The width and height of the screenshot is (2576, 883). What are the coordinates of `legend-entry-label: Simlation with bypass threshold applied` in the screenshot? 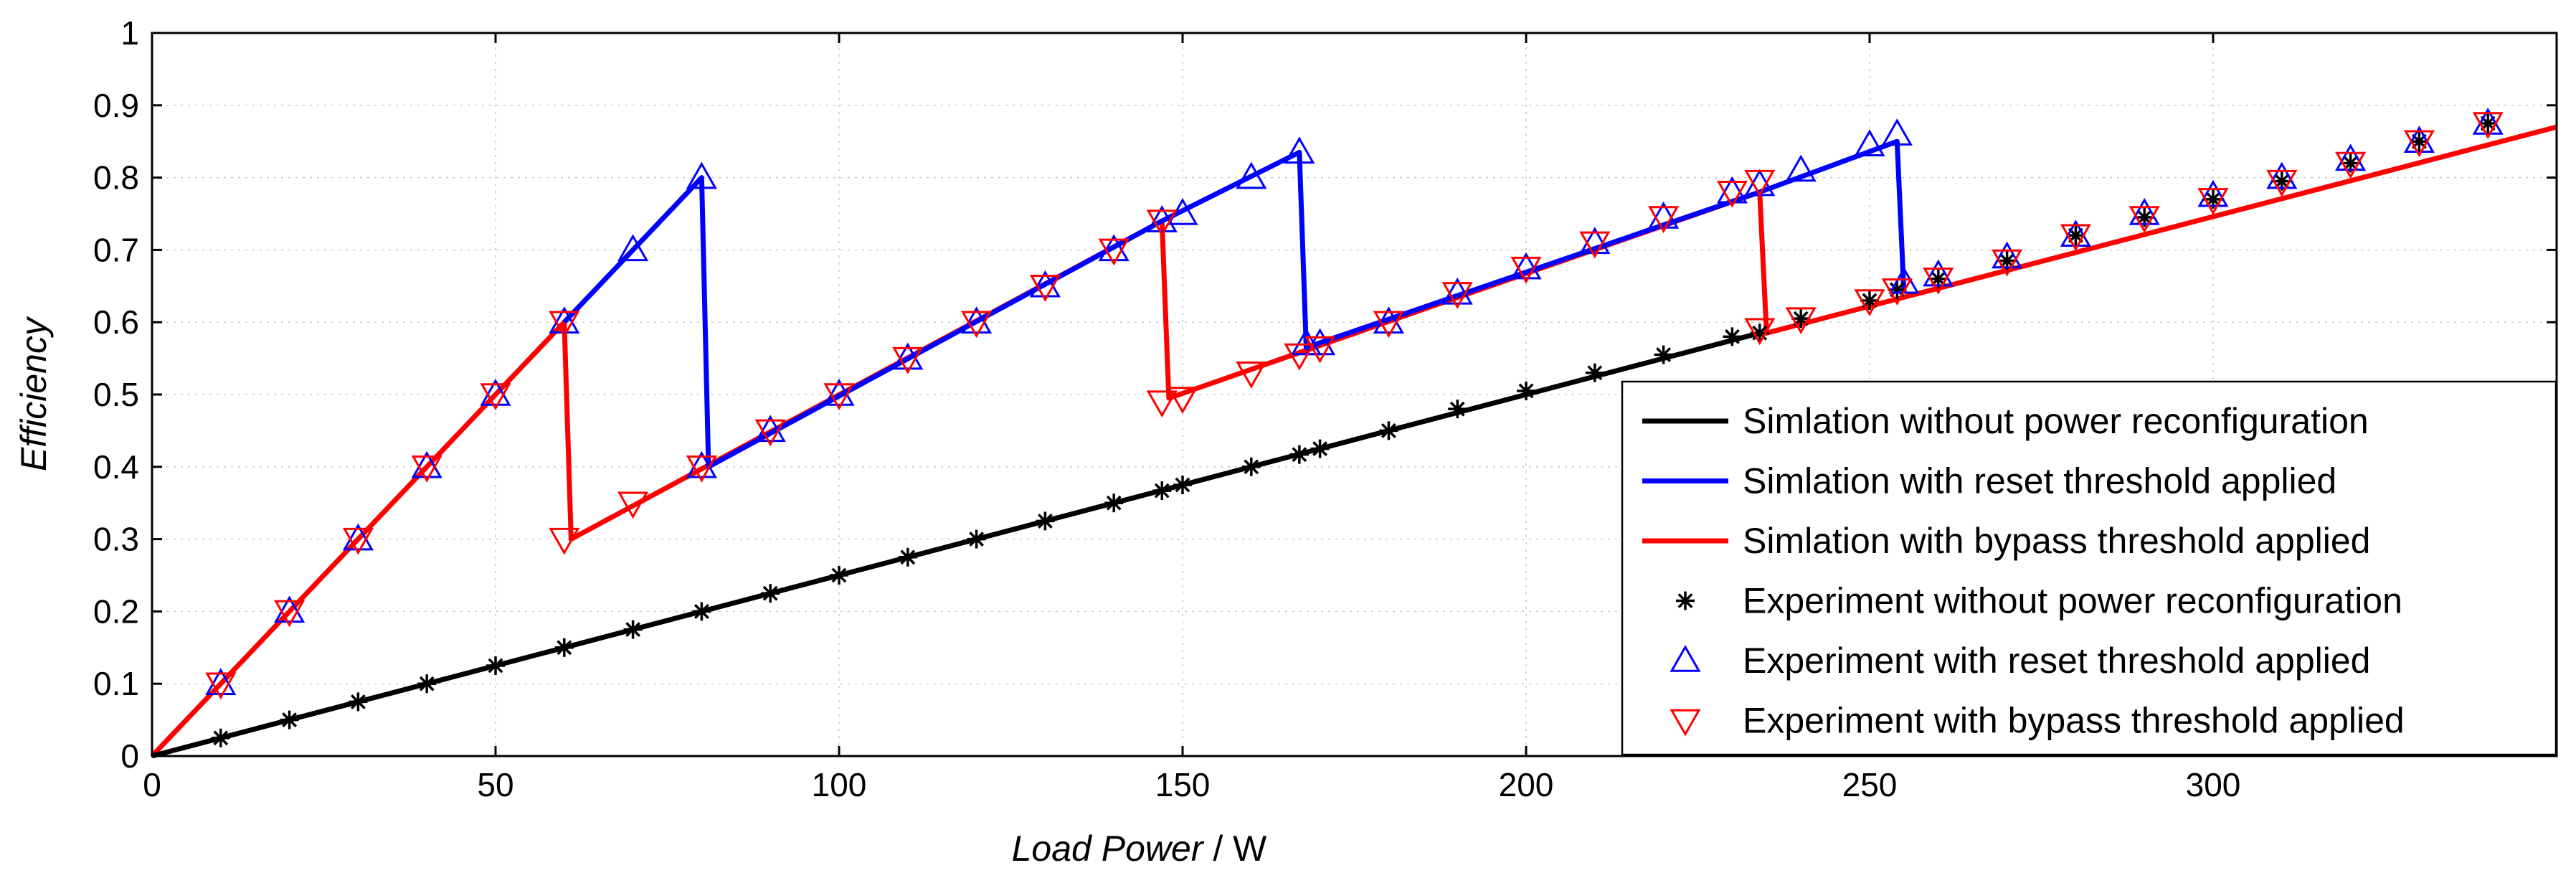 It's located at (2057, 541).